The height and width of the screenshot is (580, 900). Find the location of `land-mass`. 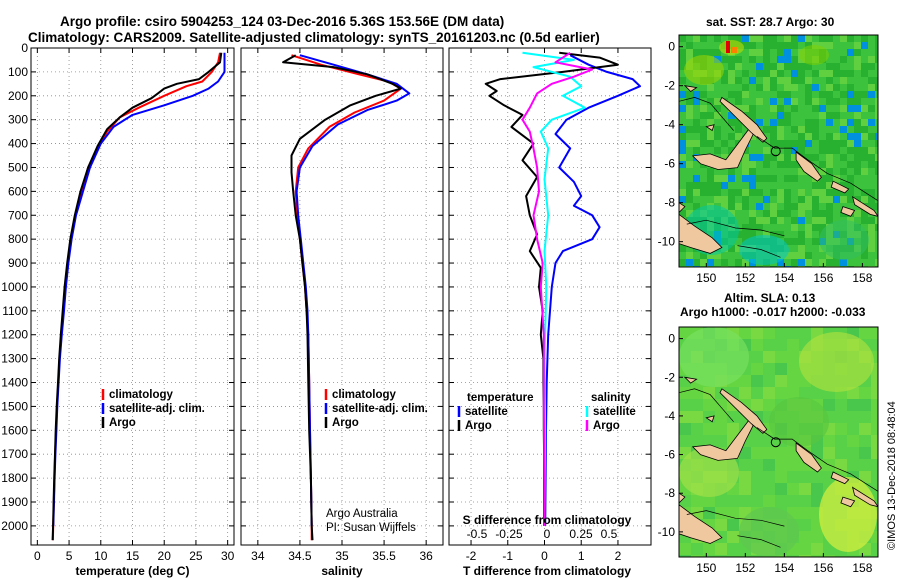

land-mass is located at coordinates (710, 419).